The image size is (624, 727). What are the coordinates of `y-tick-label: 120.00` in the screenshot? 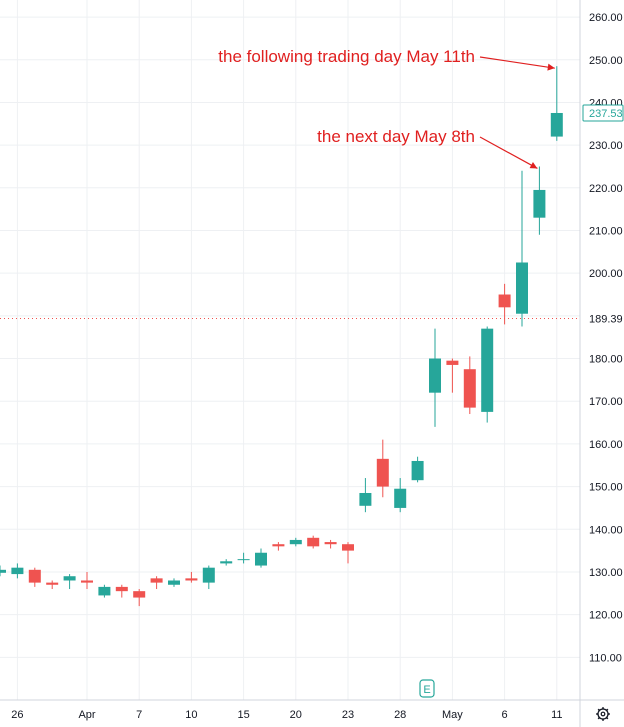 It's located at (606, 616).